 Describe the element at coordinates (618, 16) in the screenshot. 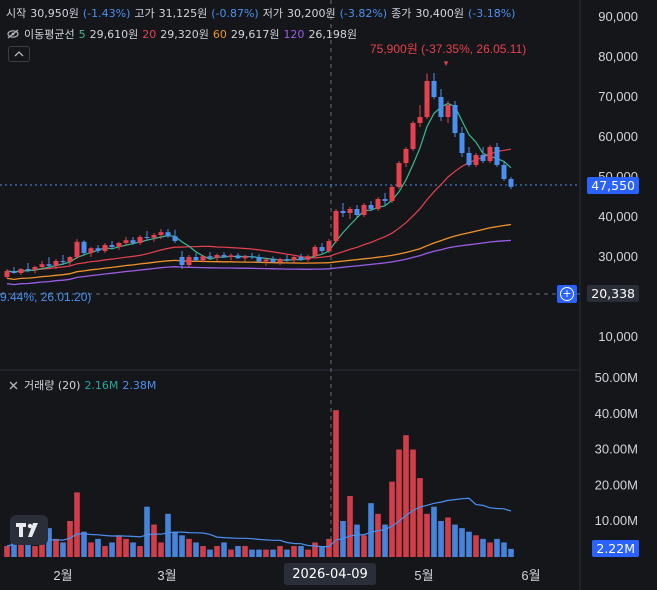

I see `price-tick-label: 90,000` at that location.